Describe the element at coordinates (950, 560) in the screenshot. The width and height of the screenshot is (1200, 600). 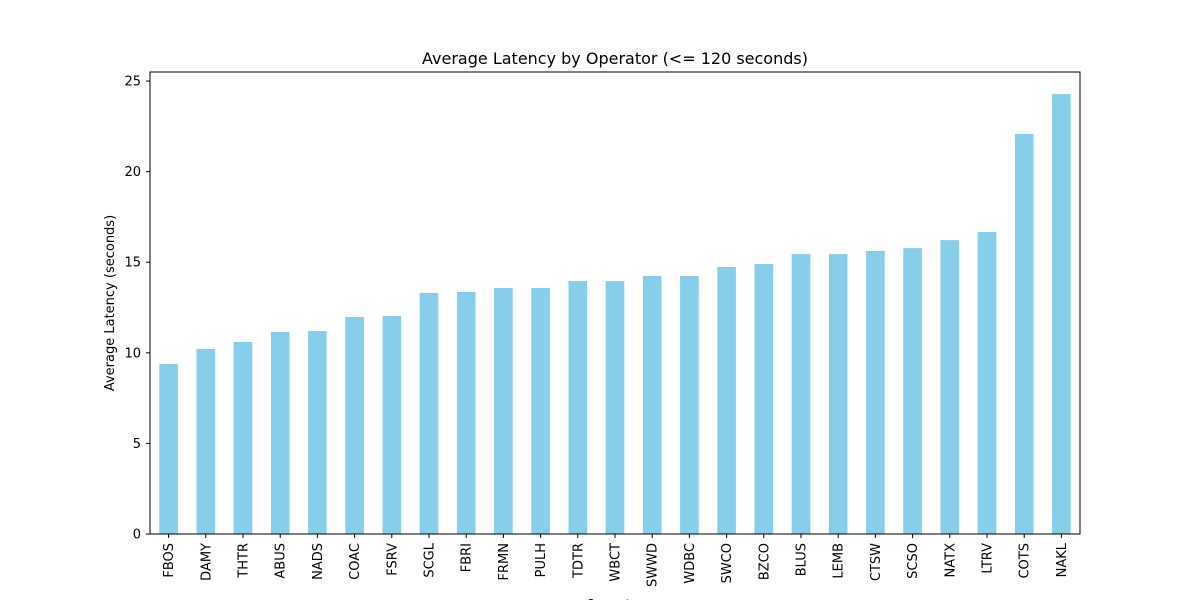
I see `x-tick-label: NATX` at that location.